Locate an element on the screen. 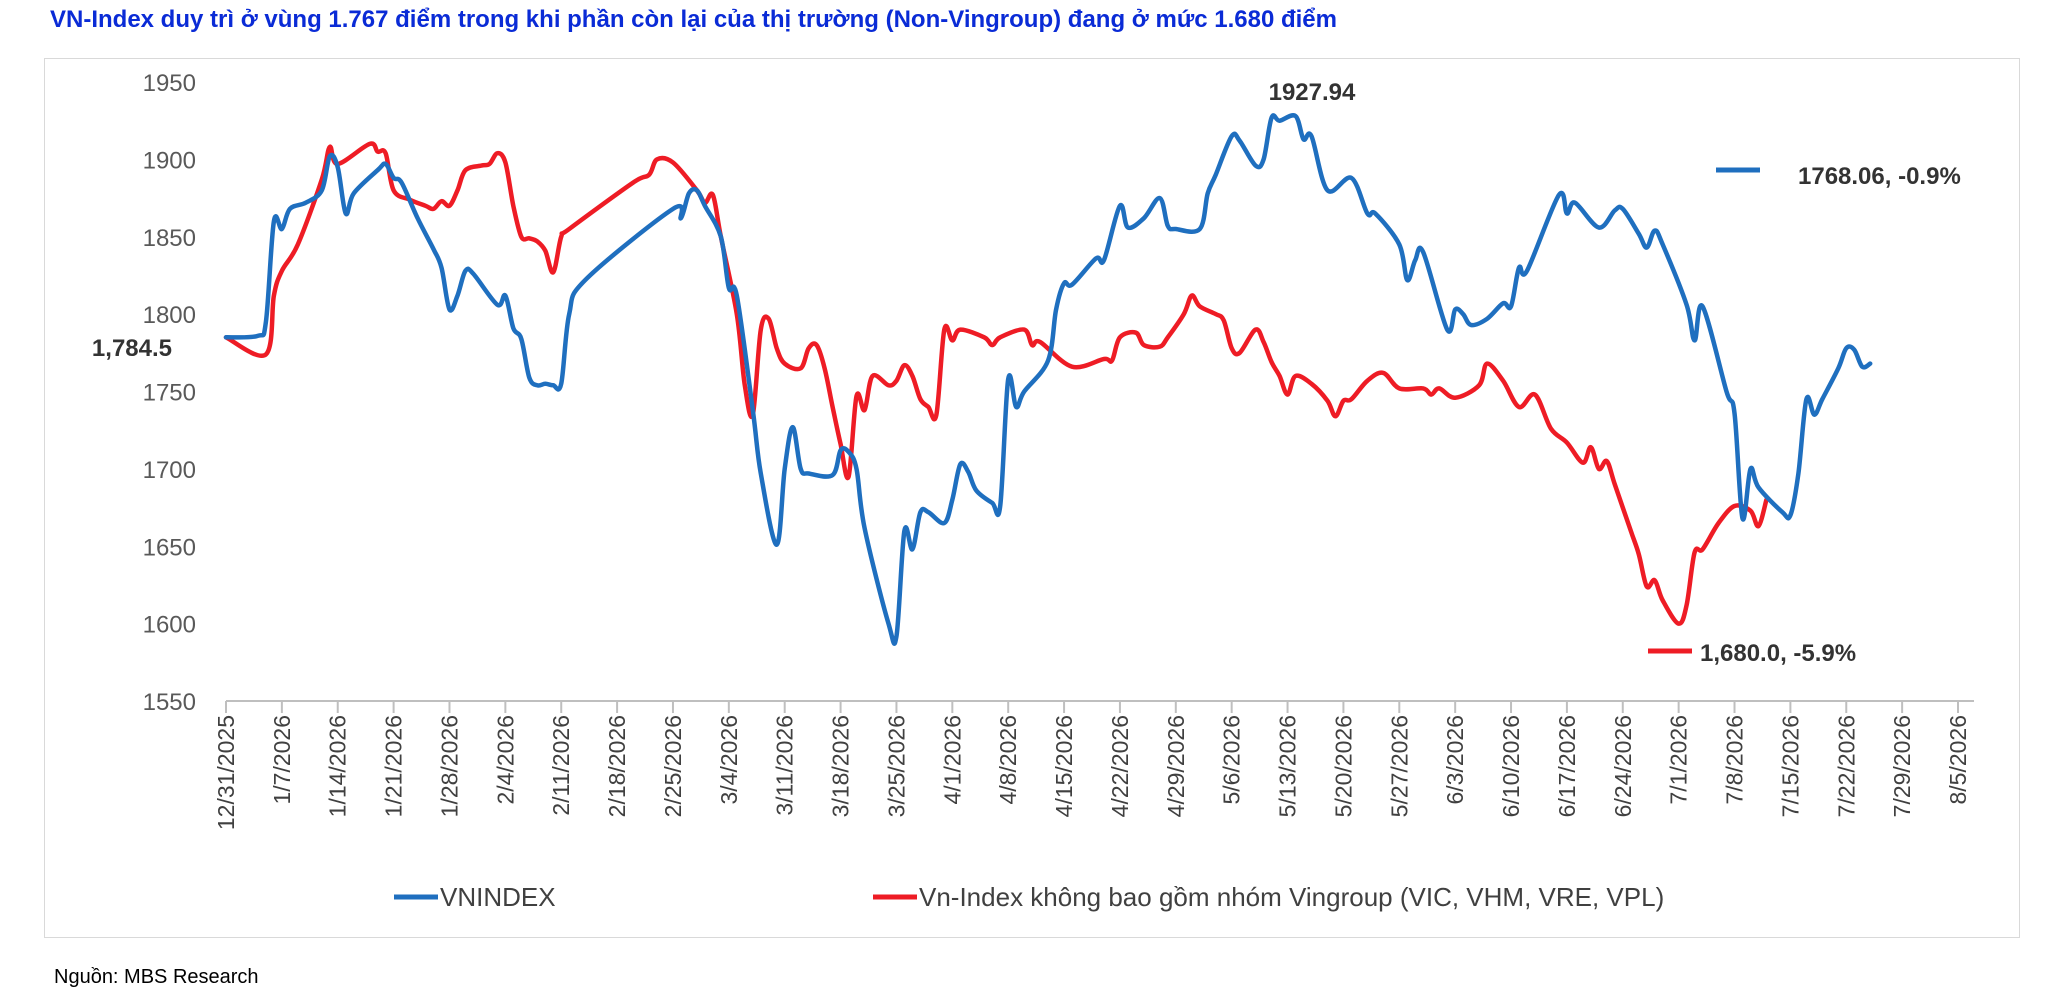 This screenshot has height=997, width=2048. non-vingroup-end-label: 1,680.0, -5.9% is located at coordinates (1778, 653).